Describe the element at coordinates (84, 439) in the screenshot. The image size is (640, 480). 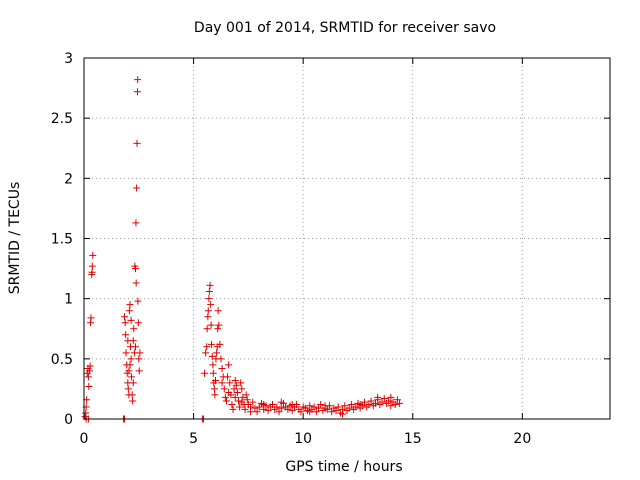
I see `x-tick-label: 0` at that location.